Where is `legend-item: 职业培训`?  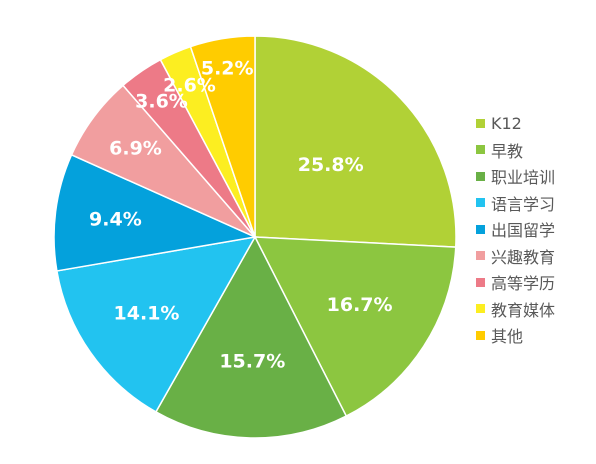 legend-item: 职业培训 is located at coordinates (515, 176).